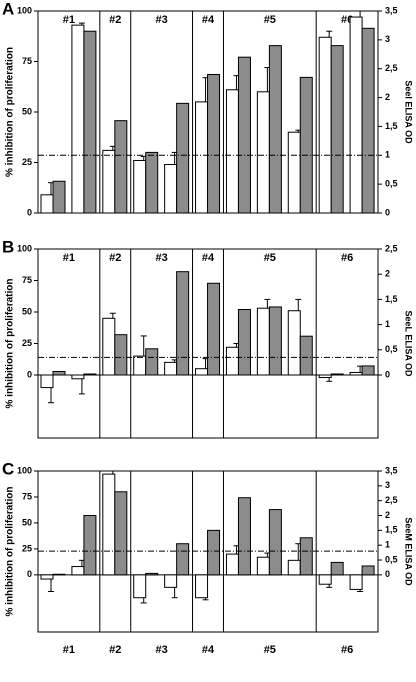 The height and width of the screenshot is (682, 416). What do you see at coordinates (8, 246) in the screenshot?
I see `panel-letter: B` at bounding box center [8, 246].